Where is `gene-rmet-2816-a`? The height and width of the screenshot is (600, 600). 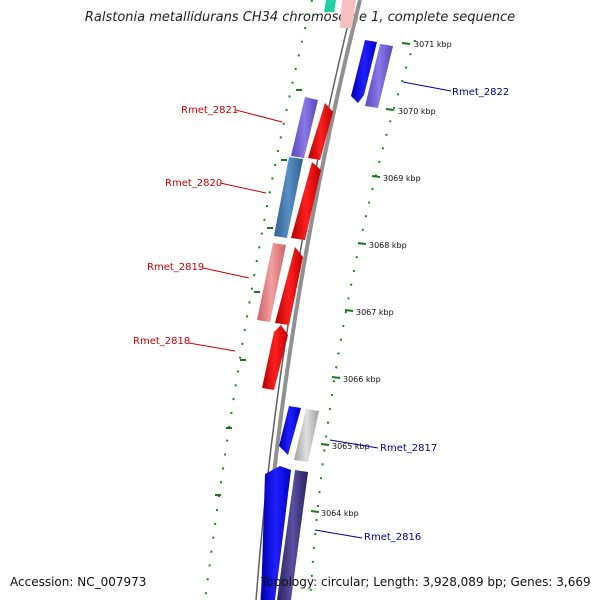
gene-rmet-2816-a is located at coordinates (276, 533).